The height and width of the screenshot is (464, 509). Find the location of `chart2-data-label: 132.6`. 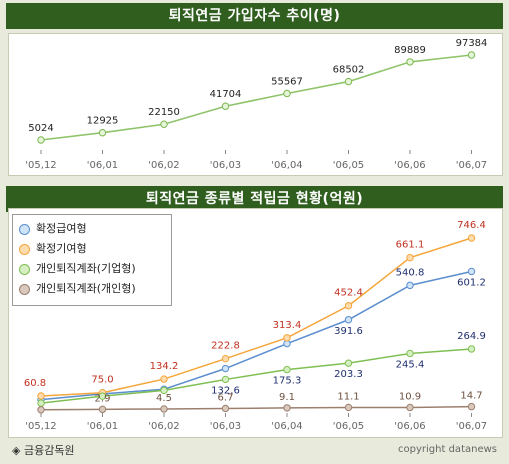

chart2-data-label: 132.6 is located at coordinates (225, 390).